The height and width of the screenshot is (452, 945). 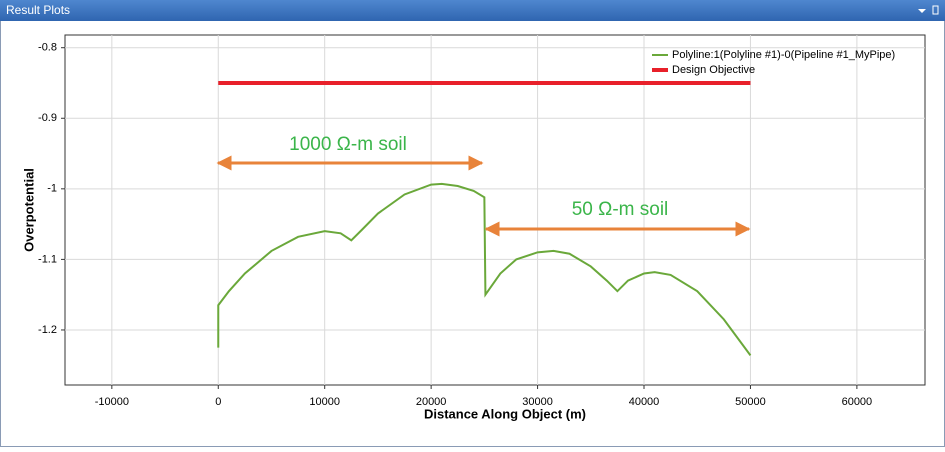 I want to click on annotation: 50 Ω-m soil, so click(x=620, y=209).